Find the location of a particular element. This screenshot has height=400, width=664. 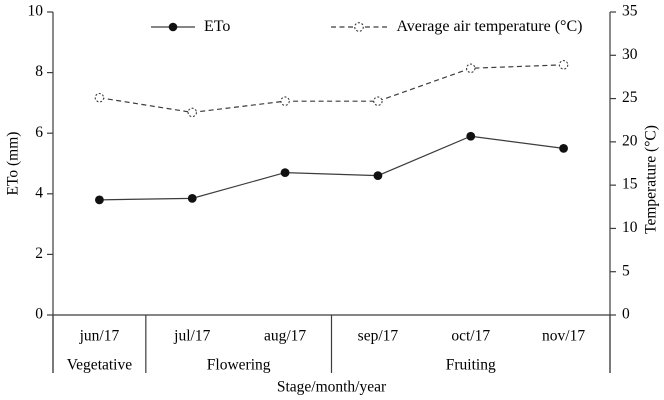

right-axis-title: Temperature (°C) is located at coordinates (651, 179).